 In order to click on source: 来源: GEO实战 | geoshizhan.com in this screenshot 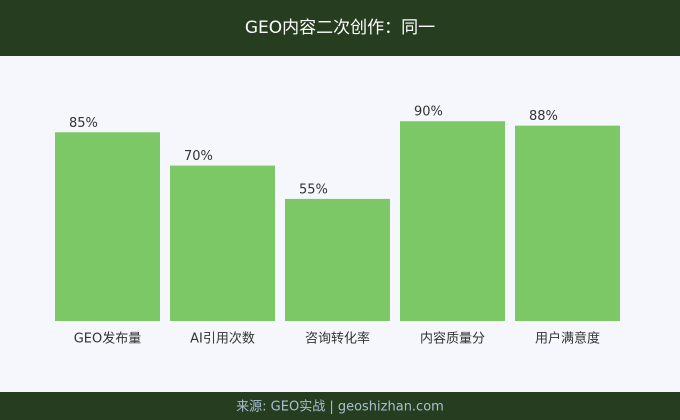, I will do `click(340, 407)`.